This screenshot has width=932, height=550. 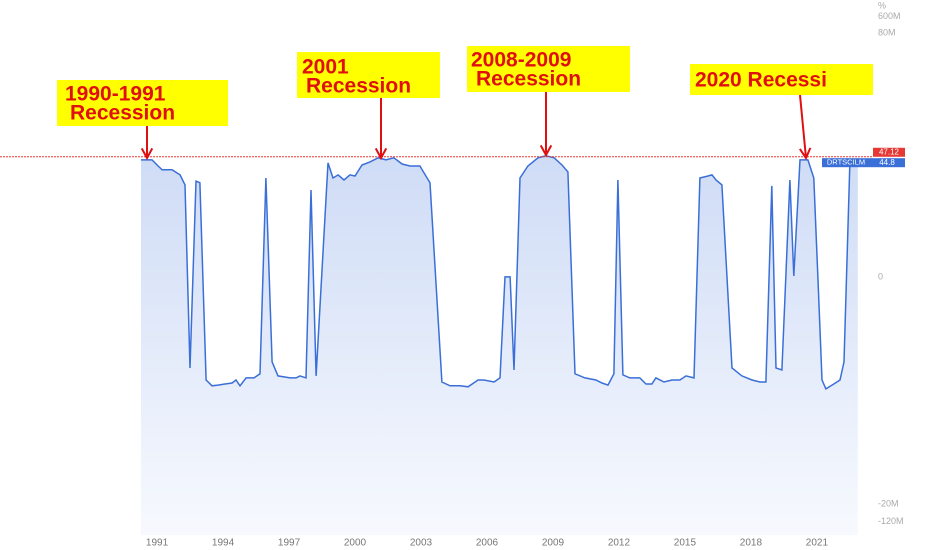 What do you see at coordinates (553, 543) in the screenshot?
I see `x-tick-label: 2009` at bounding box center [553, 543].